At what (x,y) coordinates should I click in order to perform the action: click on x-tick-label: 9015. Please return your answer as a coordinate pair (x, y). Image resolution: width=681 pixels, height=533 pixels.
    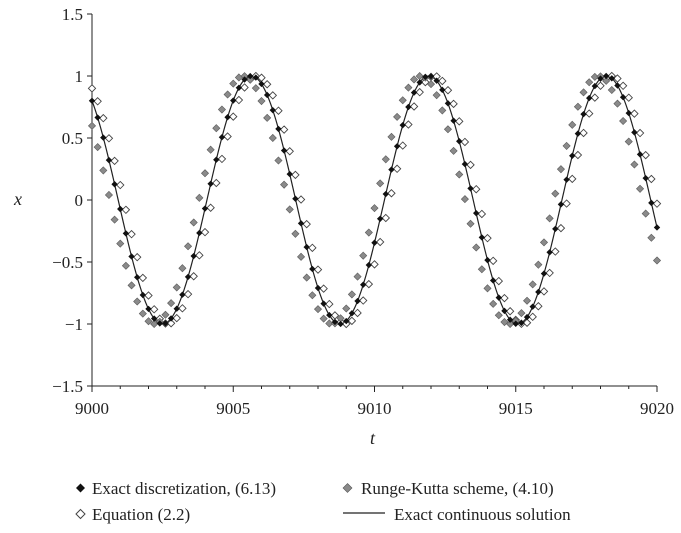
    Looking at the image, I should click on (516, 408).